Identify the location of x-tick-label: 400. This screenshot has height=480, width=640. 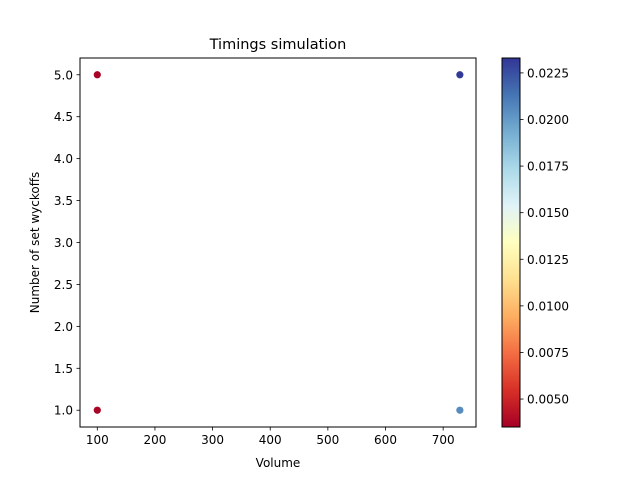
(270, 440).